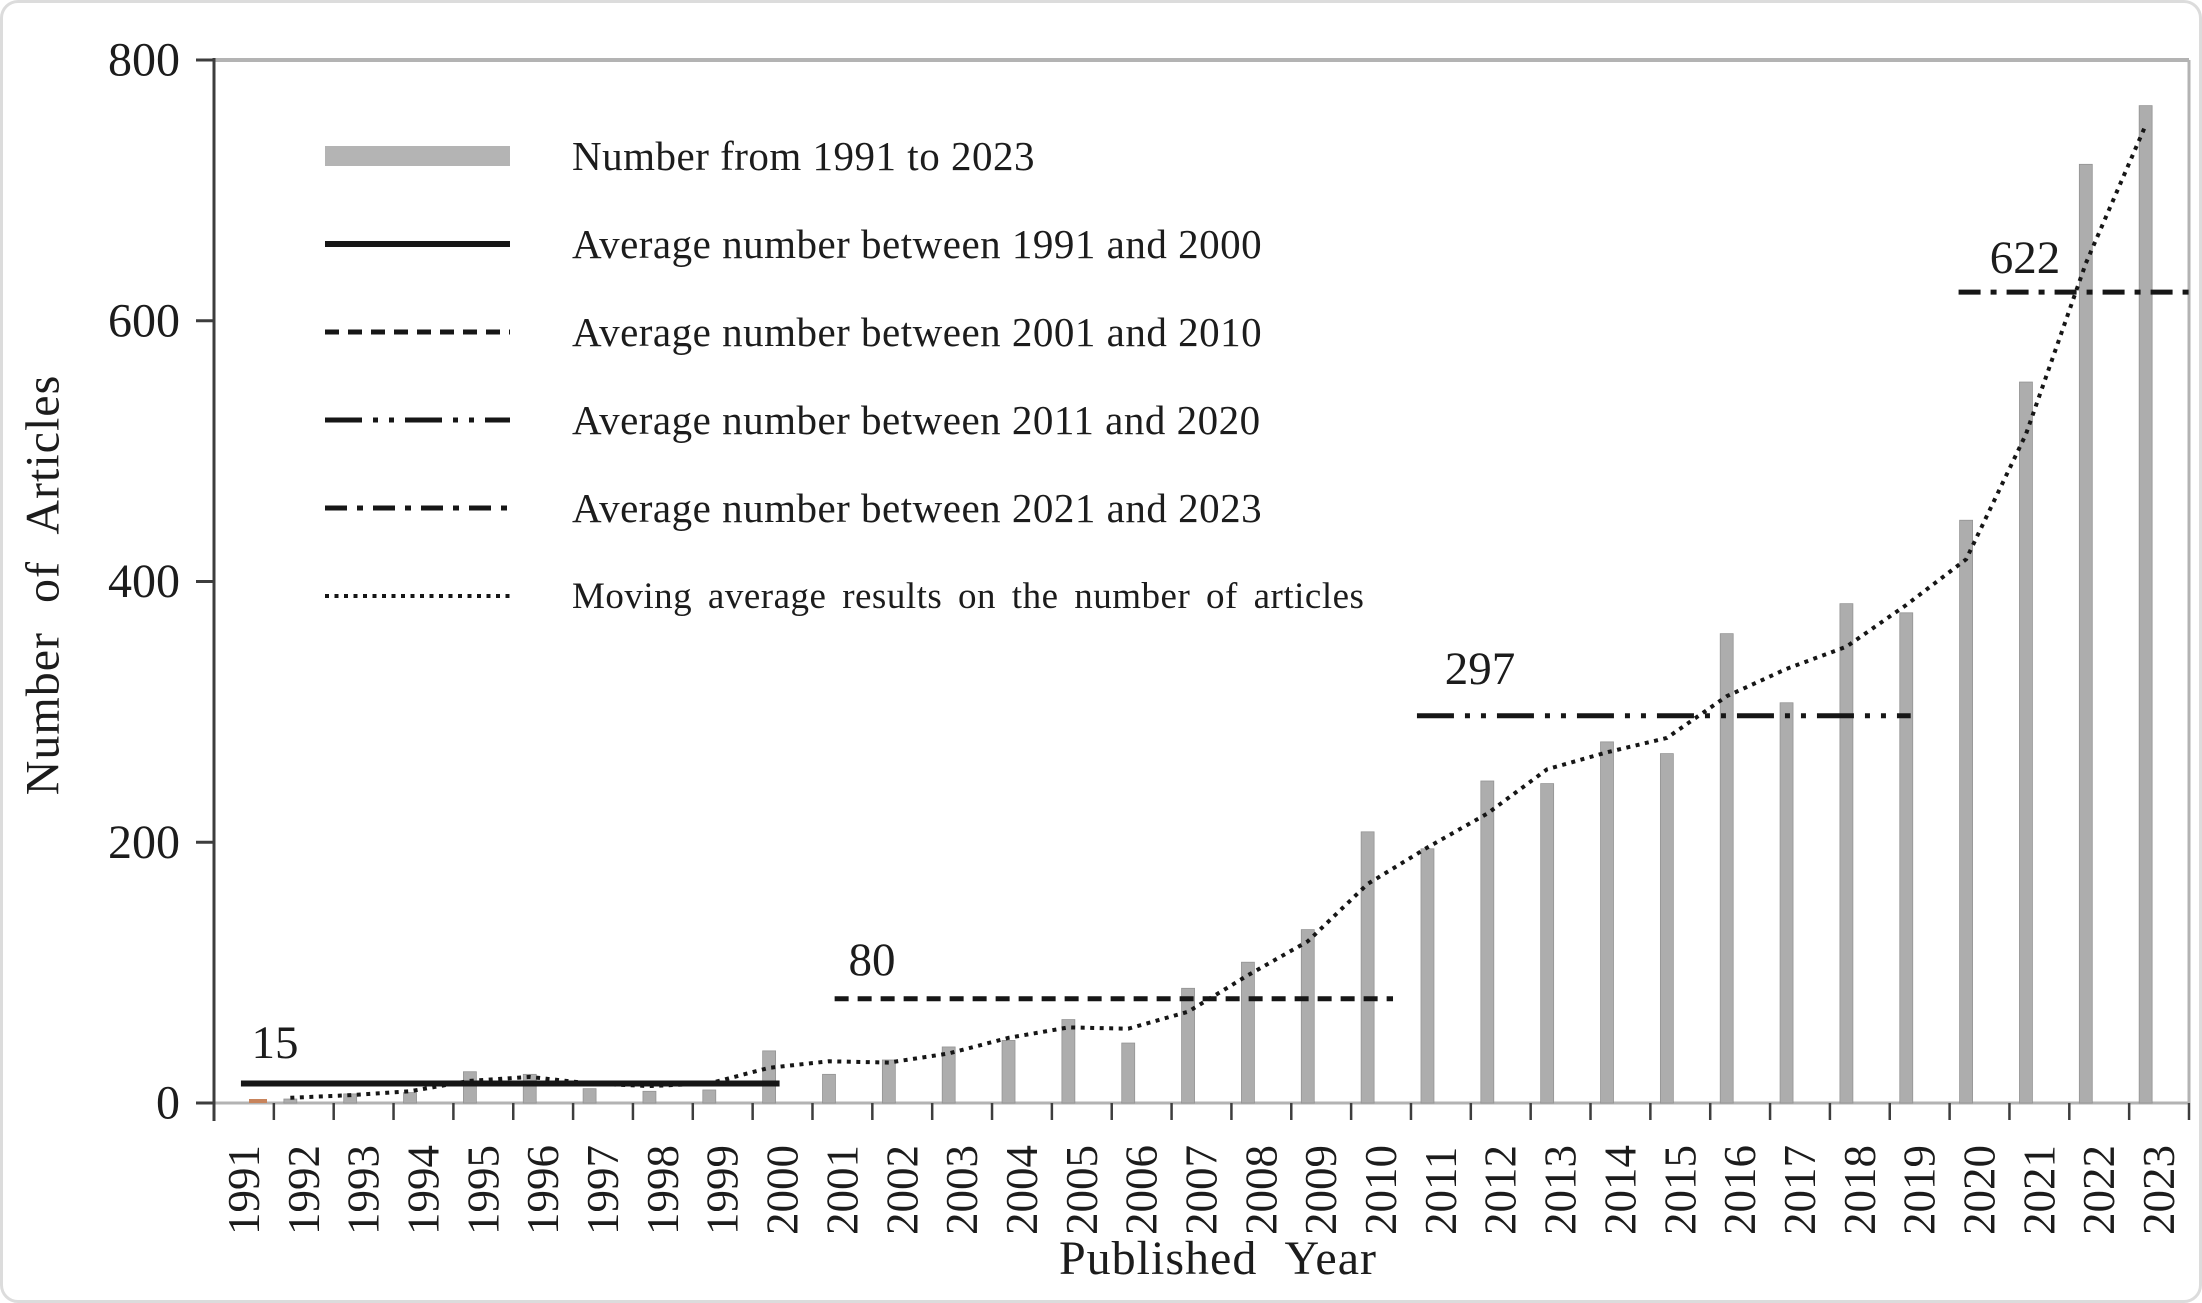 Image resolution: width=2202 pixels, height=1303 pixels. What do you see at coordinates (829, 1088) in the screenshot?
I see `bar-2001` at bounding box center [829, 1088].